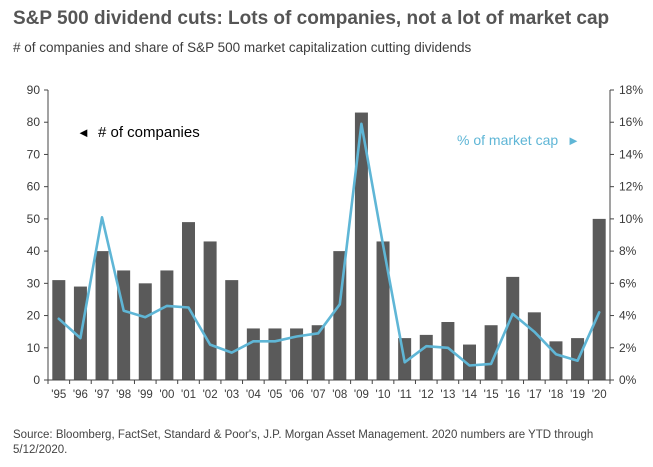 This screenshot has width=653, height=467. I want to click on left-tick-label: 0, so click(36, 380).